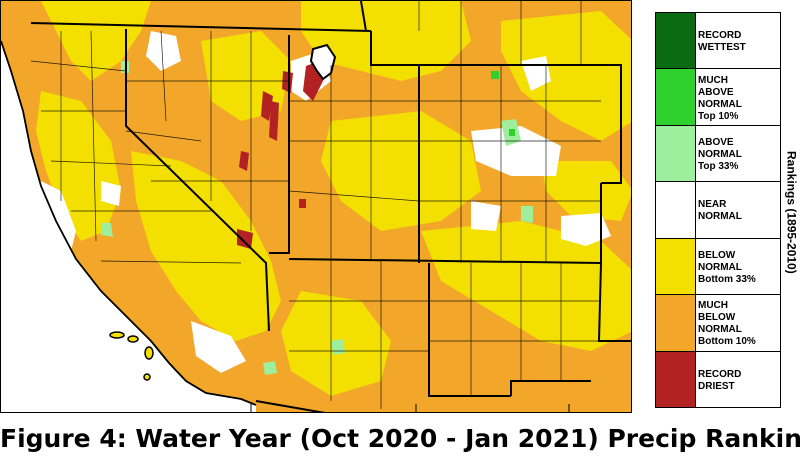 The image size is (800, 460). I want to click on legend-label: RECORD DRIEST, so click(720, 380).